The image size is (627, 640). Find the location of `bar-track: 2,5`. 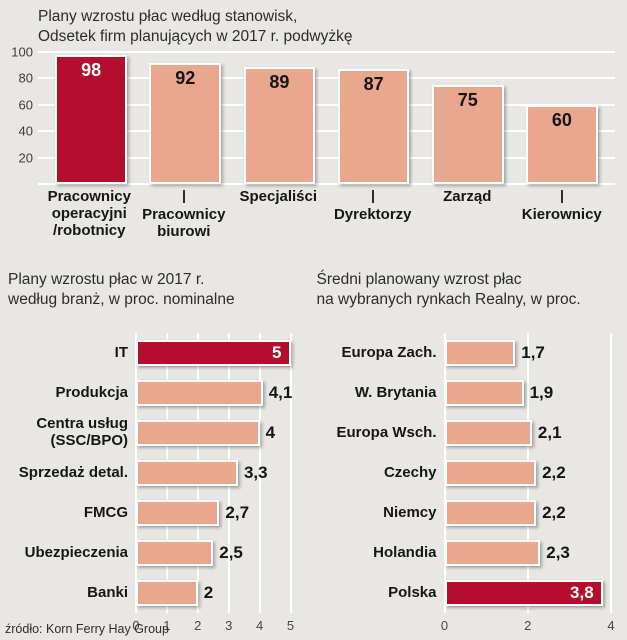

bar-track: 2,5 is located at coordinates (213, 553).